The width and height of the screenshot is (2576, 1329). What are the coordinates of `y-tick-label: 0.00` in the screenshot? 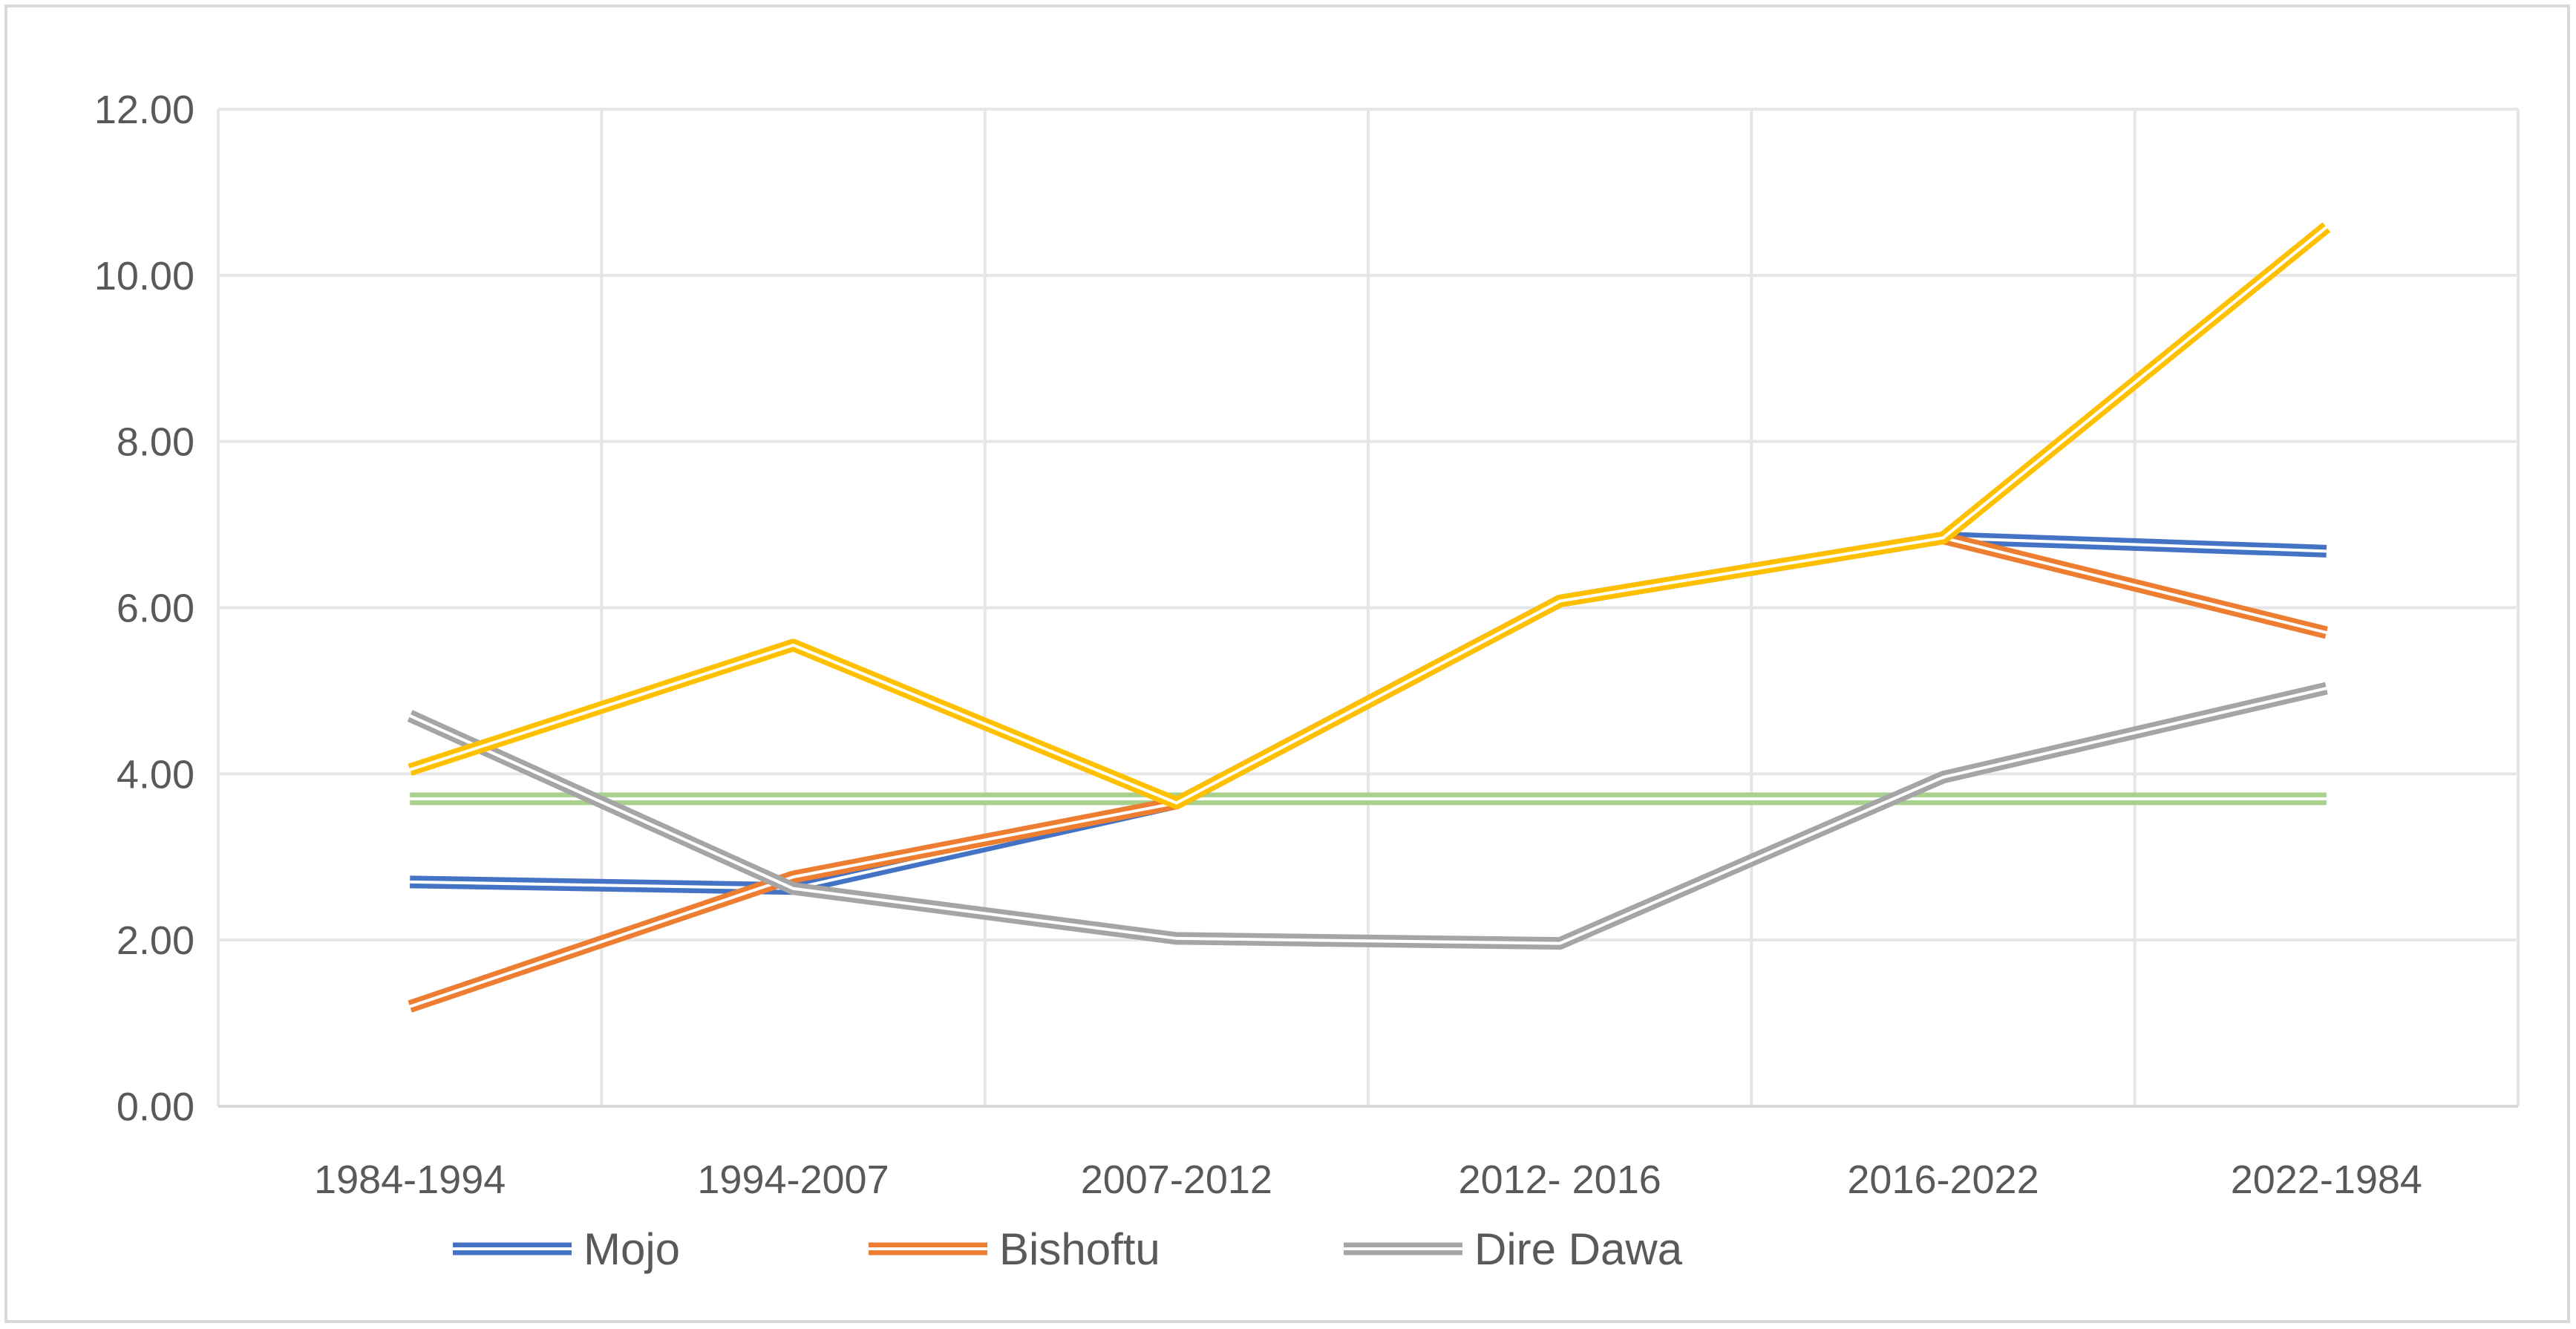 It's located at (155, 1107).